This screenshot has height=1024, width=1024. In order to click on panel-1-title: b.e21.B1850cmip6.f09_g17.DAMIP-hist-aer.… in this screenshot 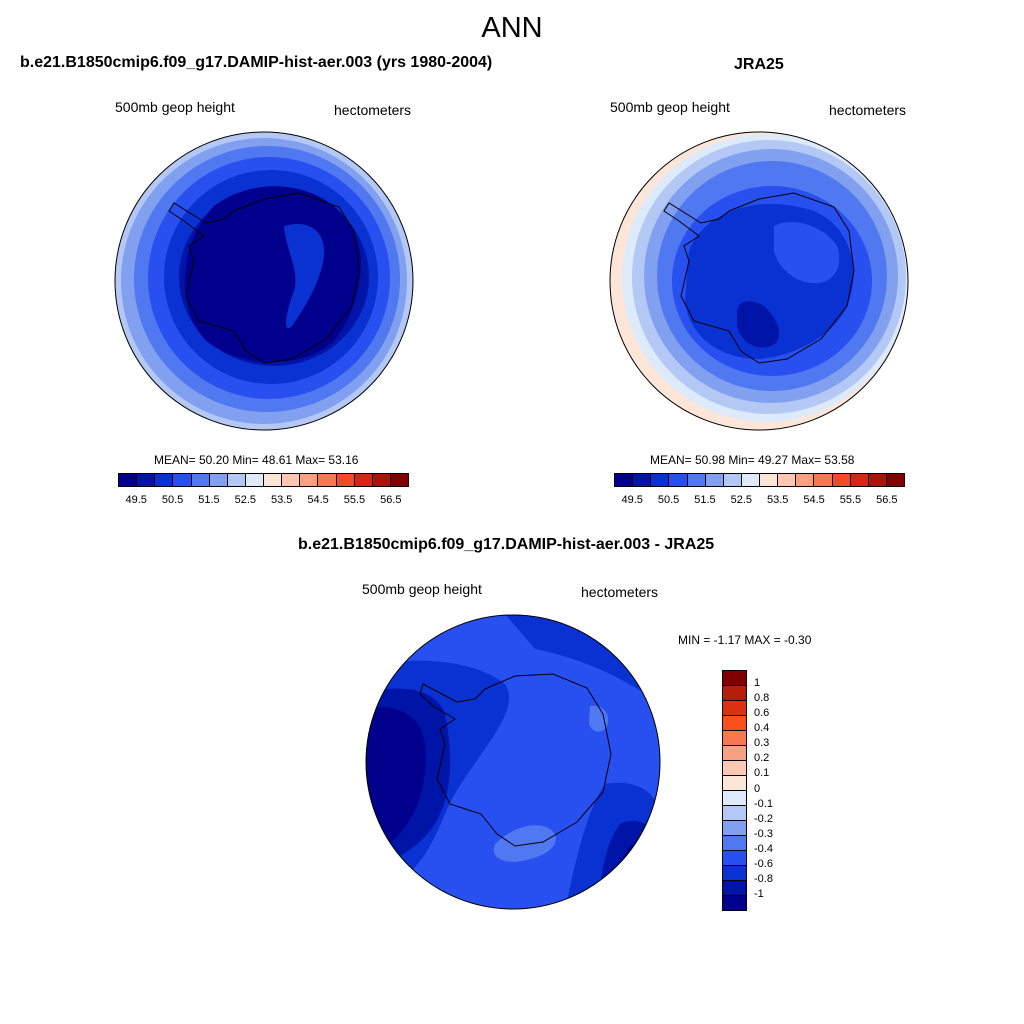, I will do `click(256, 62)`.